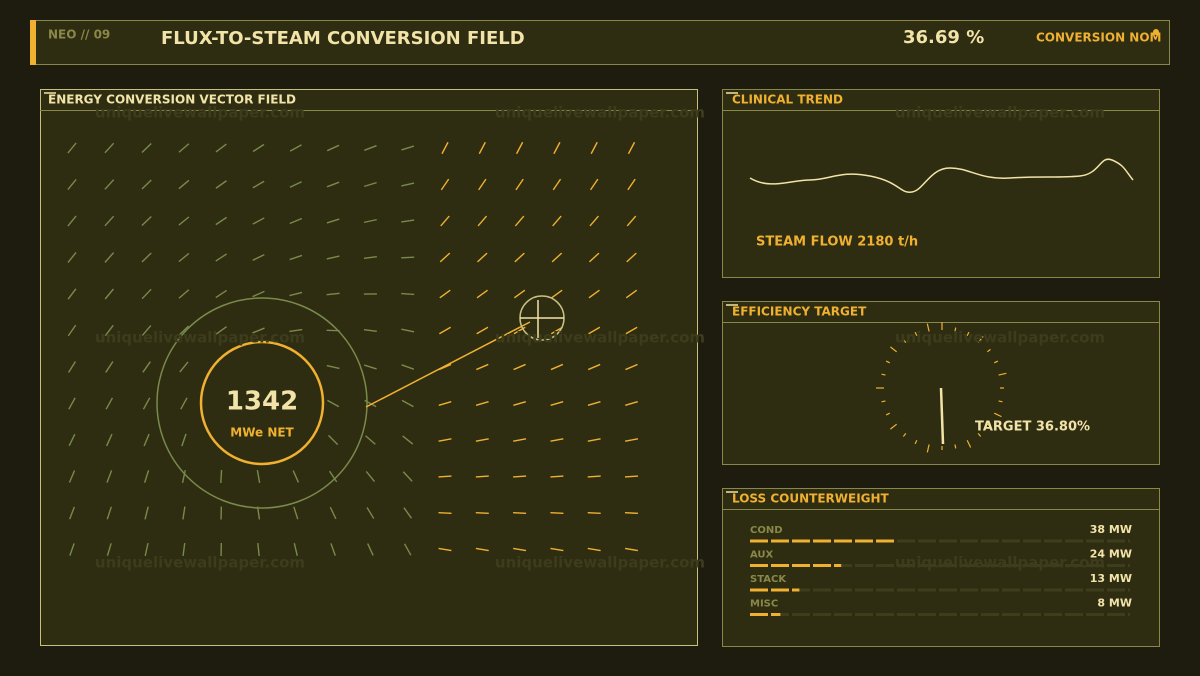 The width and height of the screenshot is (1200, 676). I want to click on gauge, so click(941, 387).